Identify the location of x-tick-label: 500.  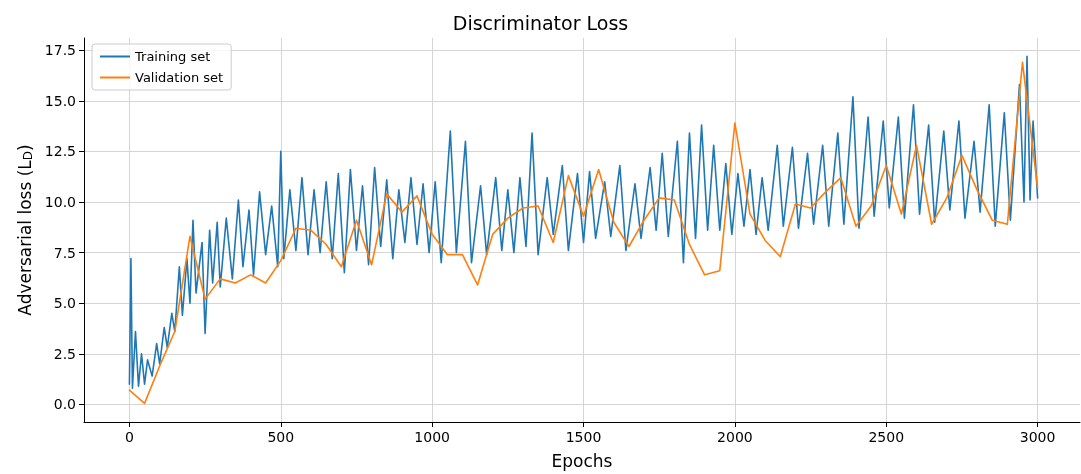
(281, 437).